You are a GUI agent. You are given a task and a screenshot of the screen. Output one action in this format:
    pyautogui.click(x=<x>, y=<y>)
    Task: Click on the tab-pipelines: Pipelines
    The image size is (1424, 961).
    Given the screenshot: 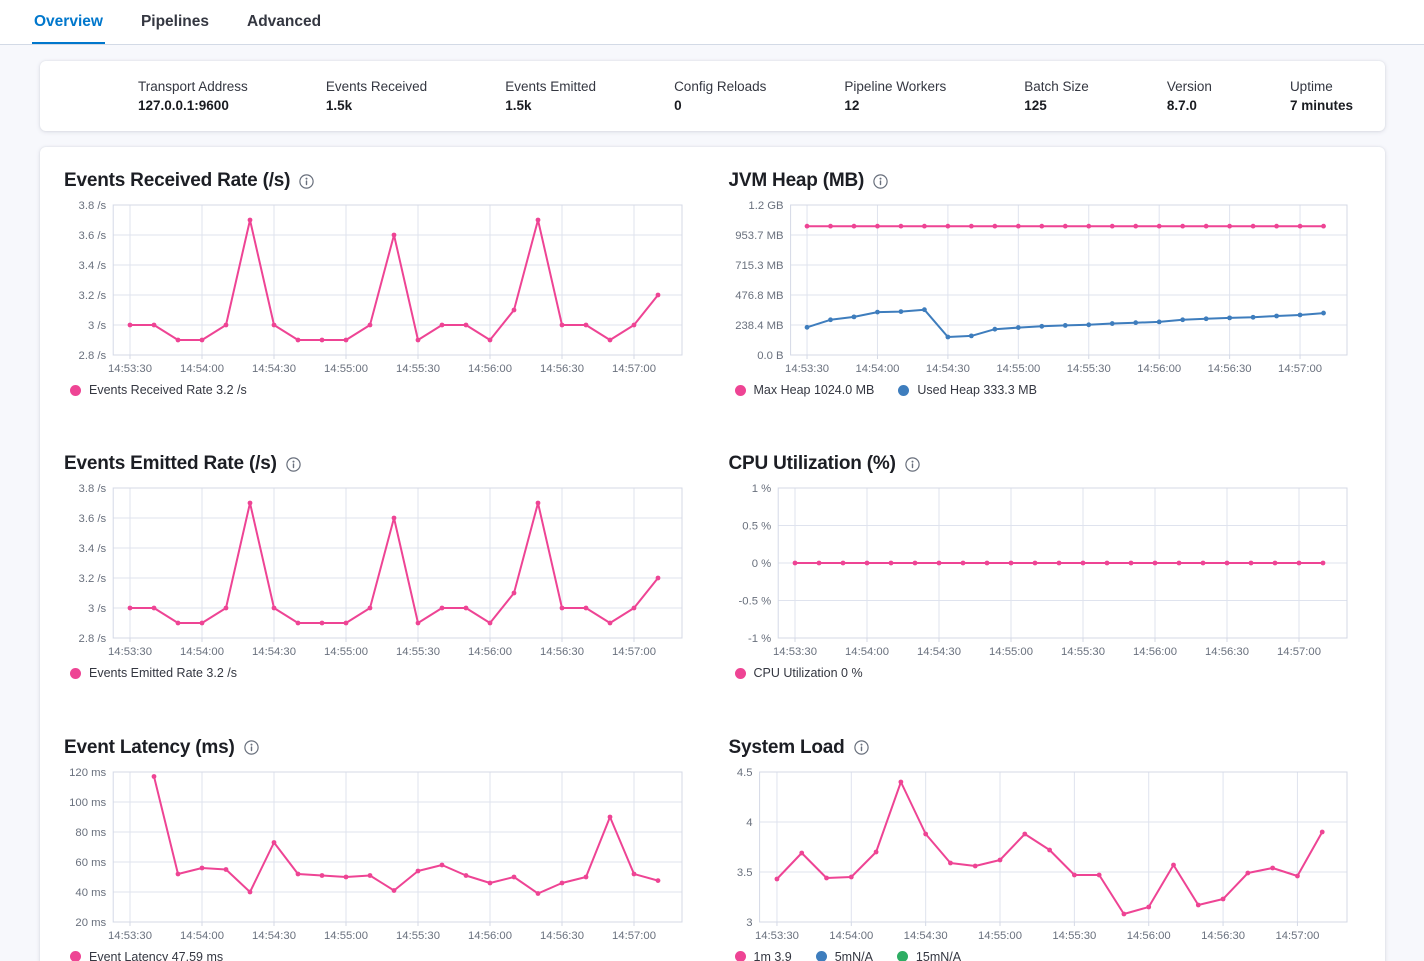 What is the action you would take?
    pyautogui.click(x=174, y=21)
    